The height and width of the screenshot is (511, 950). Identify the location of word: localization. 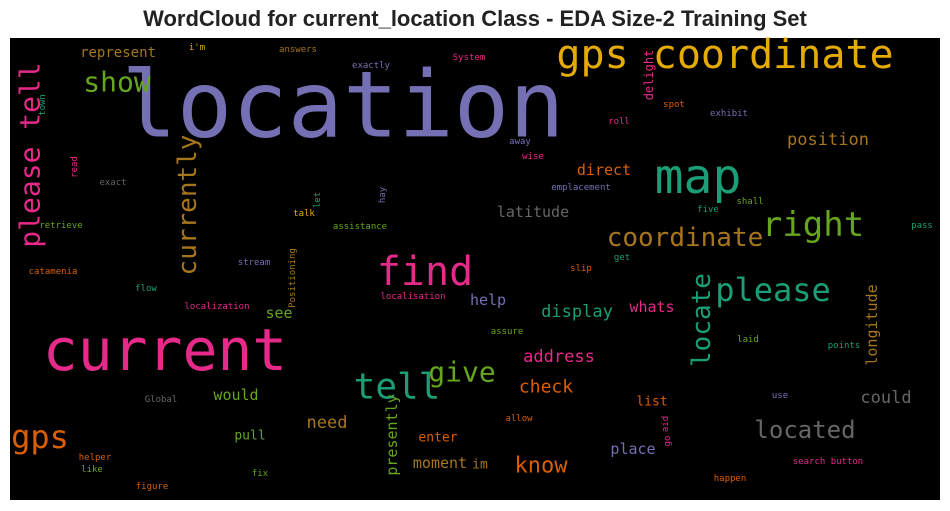
(216, 307).